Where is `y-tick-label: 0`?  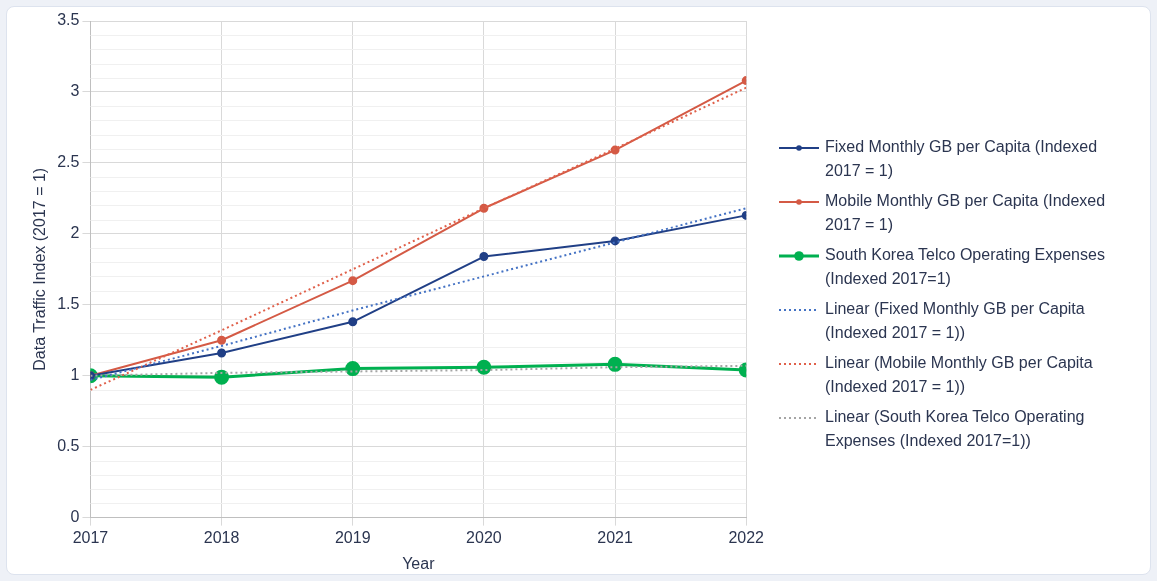
y-tick-label: 0 is located at coordinates (75, 517).